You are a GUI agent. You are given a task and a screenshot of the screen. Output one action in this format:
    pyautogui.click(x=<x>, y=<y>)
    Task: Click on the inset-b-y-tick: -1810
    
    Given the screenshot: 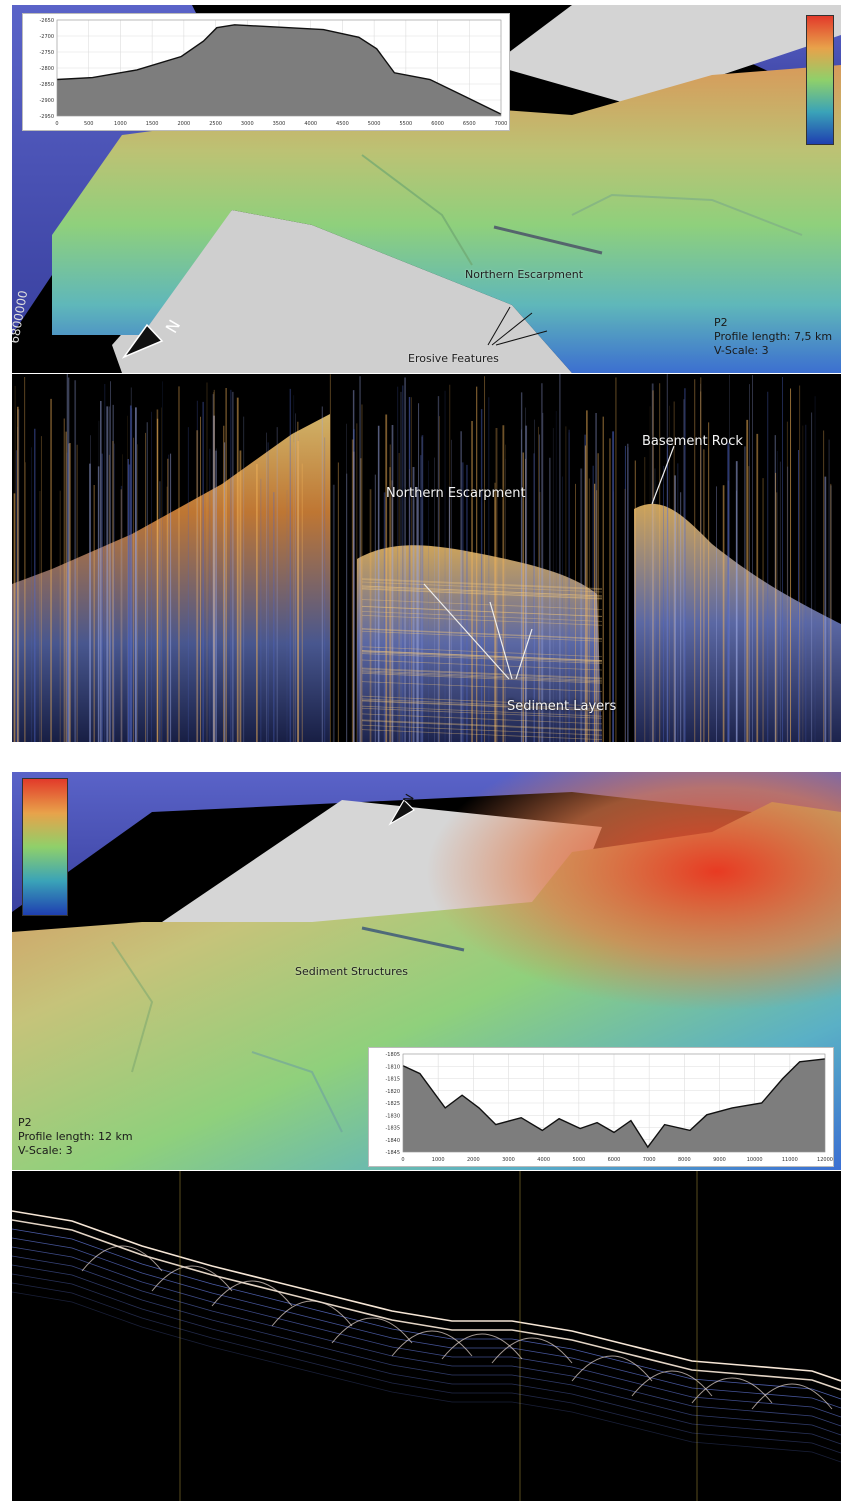 What is the action you would take?
    pyautogui.click(x=392, y=1067)
    